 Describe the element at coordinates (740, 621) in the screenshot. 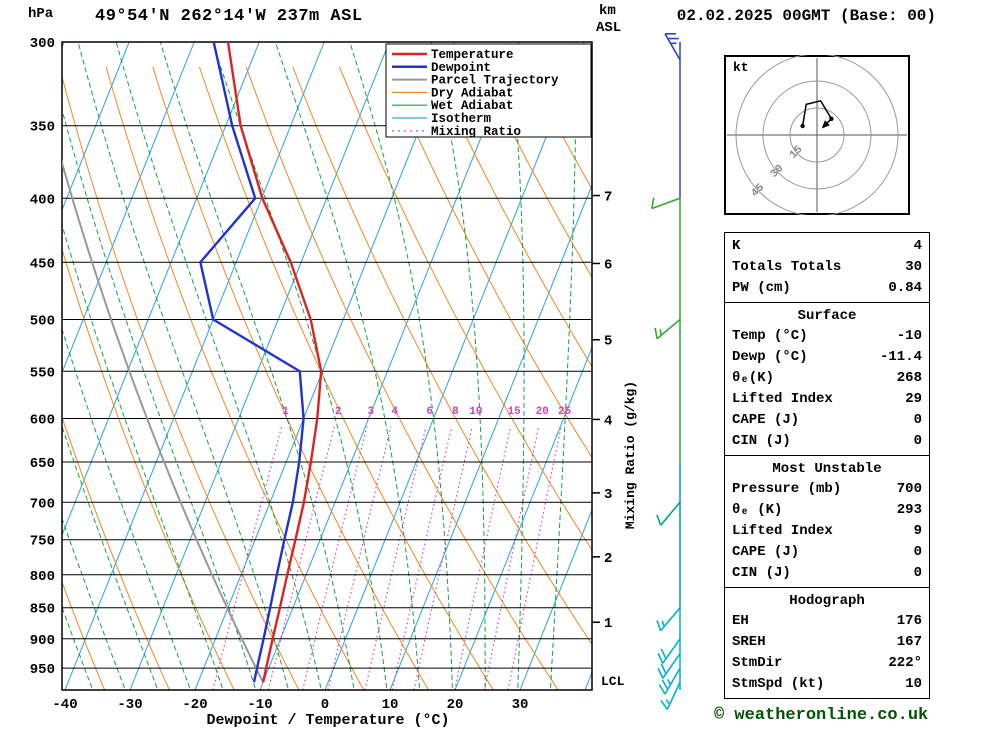

I see `table-row-label: EH` at that location.